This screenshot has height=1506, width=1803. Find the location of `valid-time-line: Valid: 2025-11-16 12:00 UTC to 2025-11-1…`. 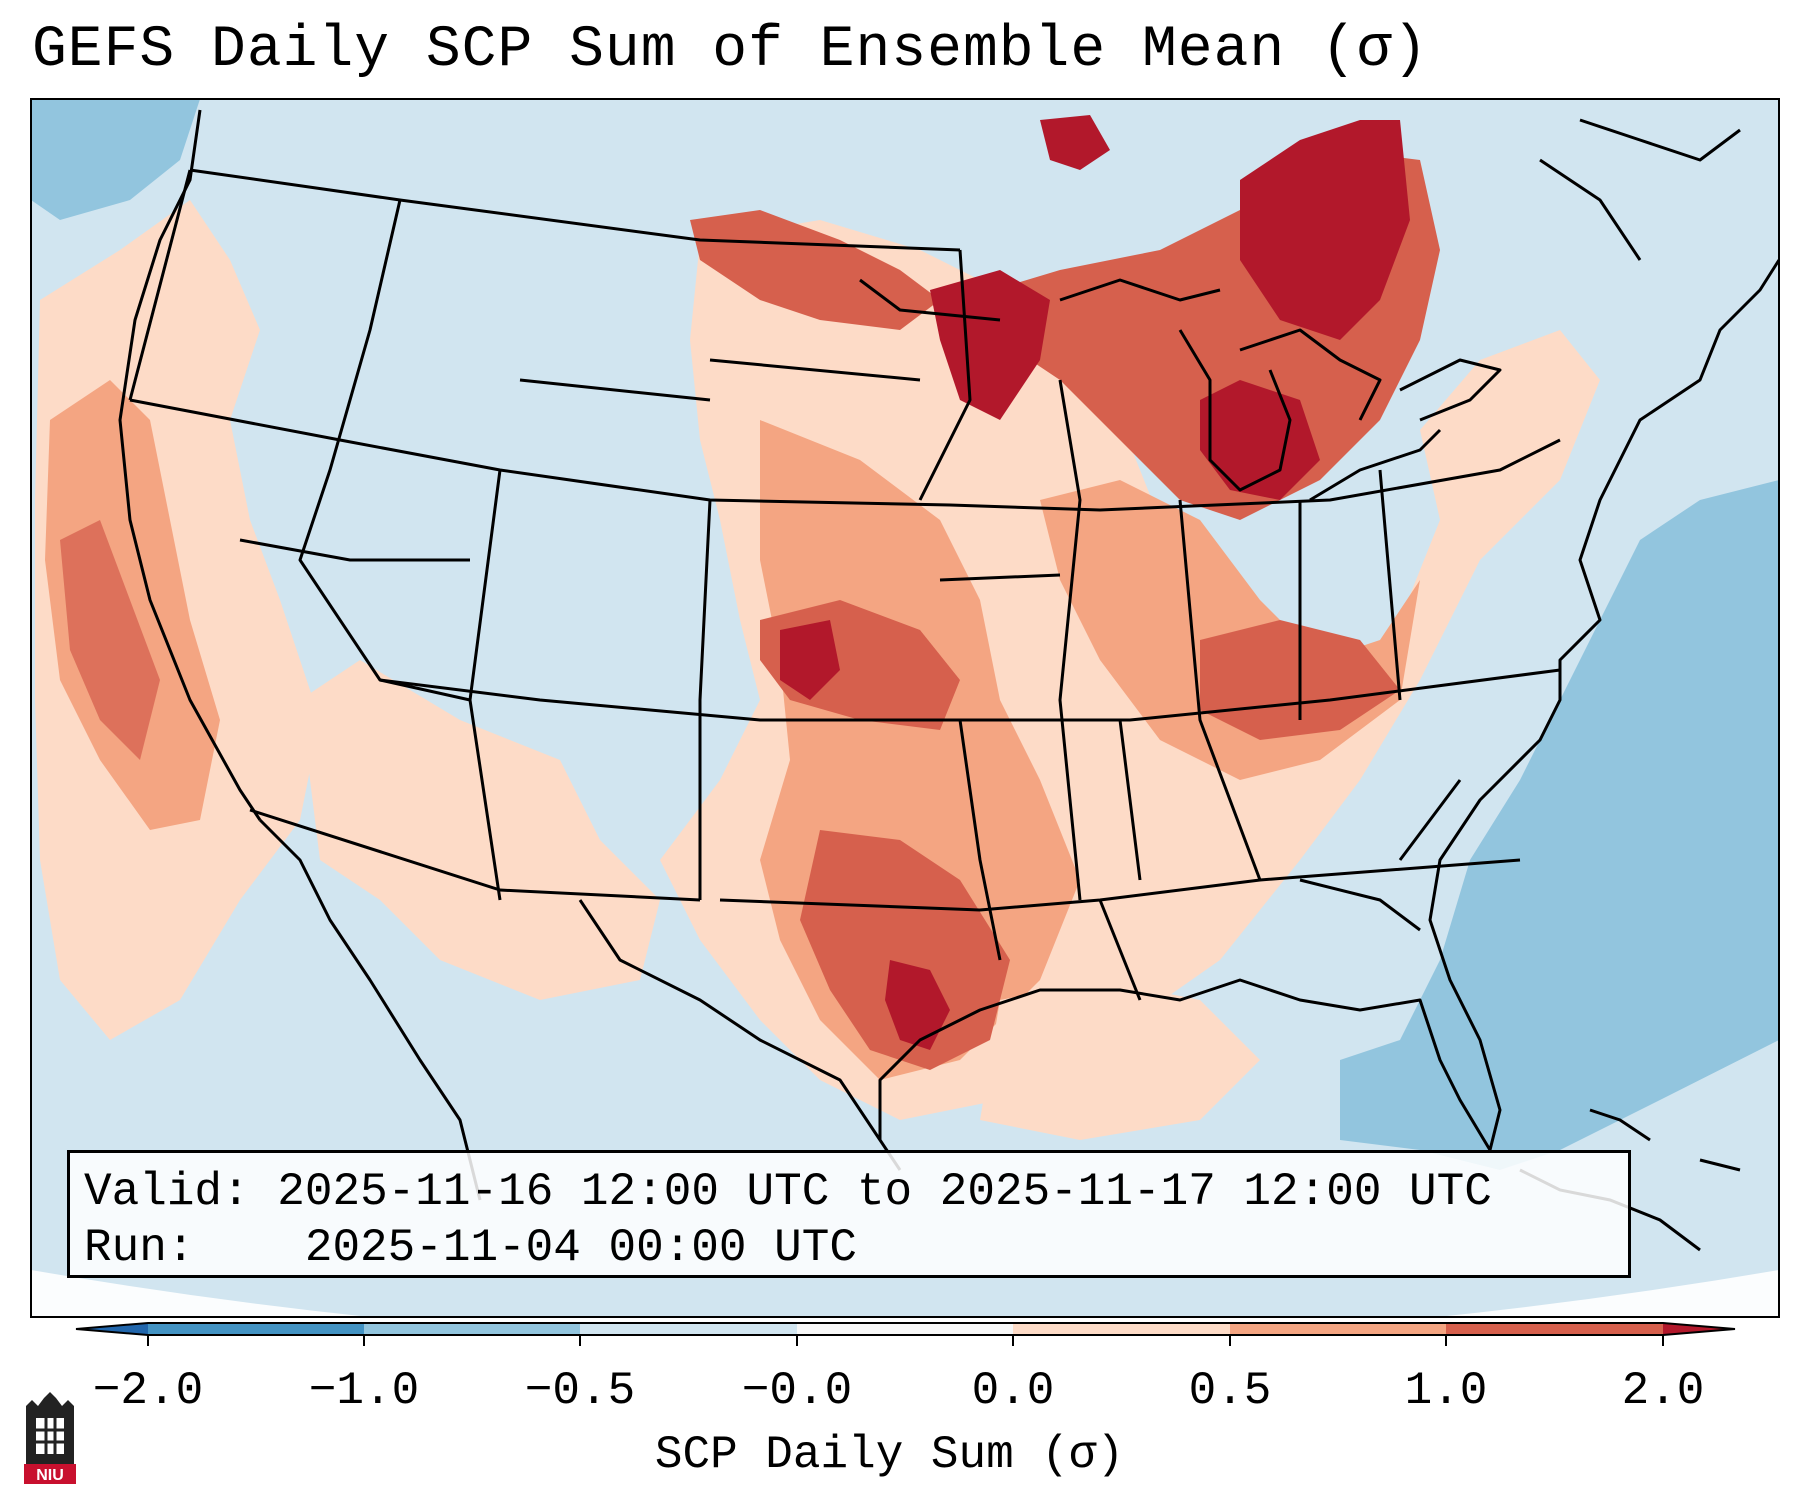

valid-time-line: Valid: 2025-11-16 12:00 UTC to 2025-11-1… is located at coordinates (788, 1192).